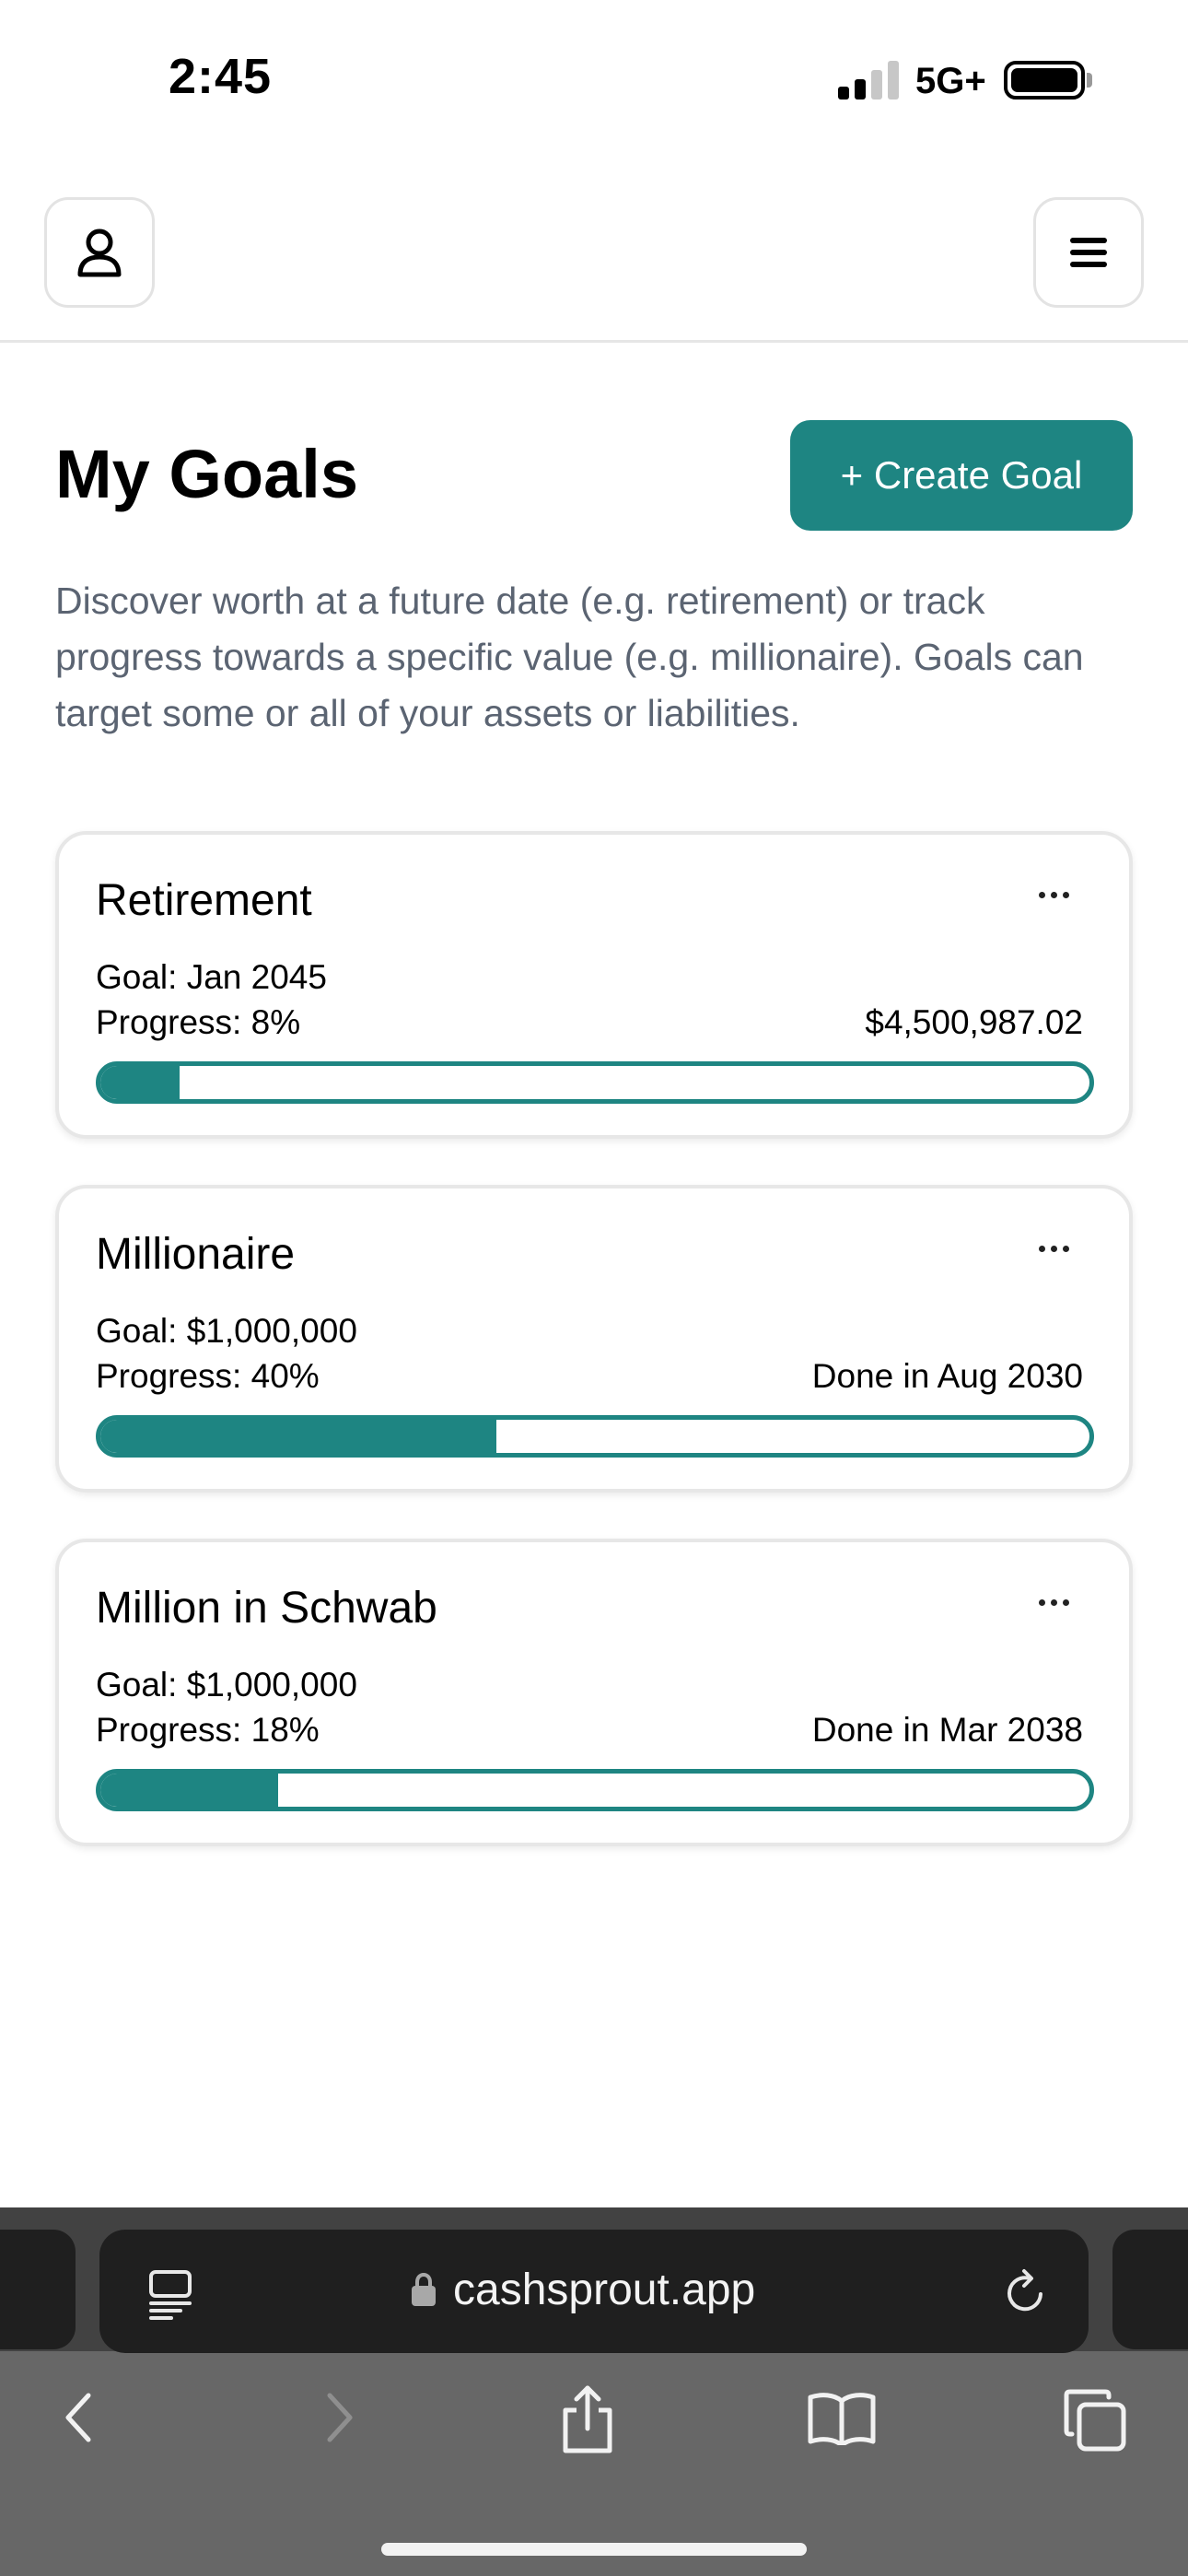 The image size is (1188, 2576). What do you see at coordinates (604, 2290) in the screenshot?
I see `url-text: cashsprout.app` at bounding box center [604, 2290].